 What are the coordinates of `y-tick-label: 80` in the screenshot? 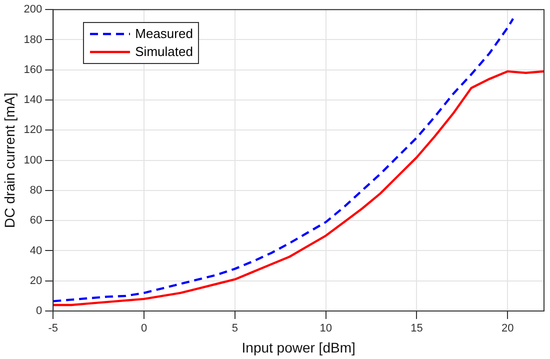 It's located at (36, 190).